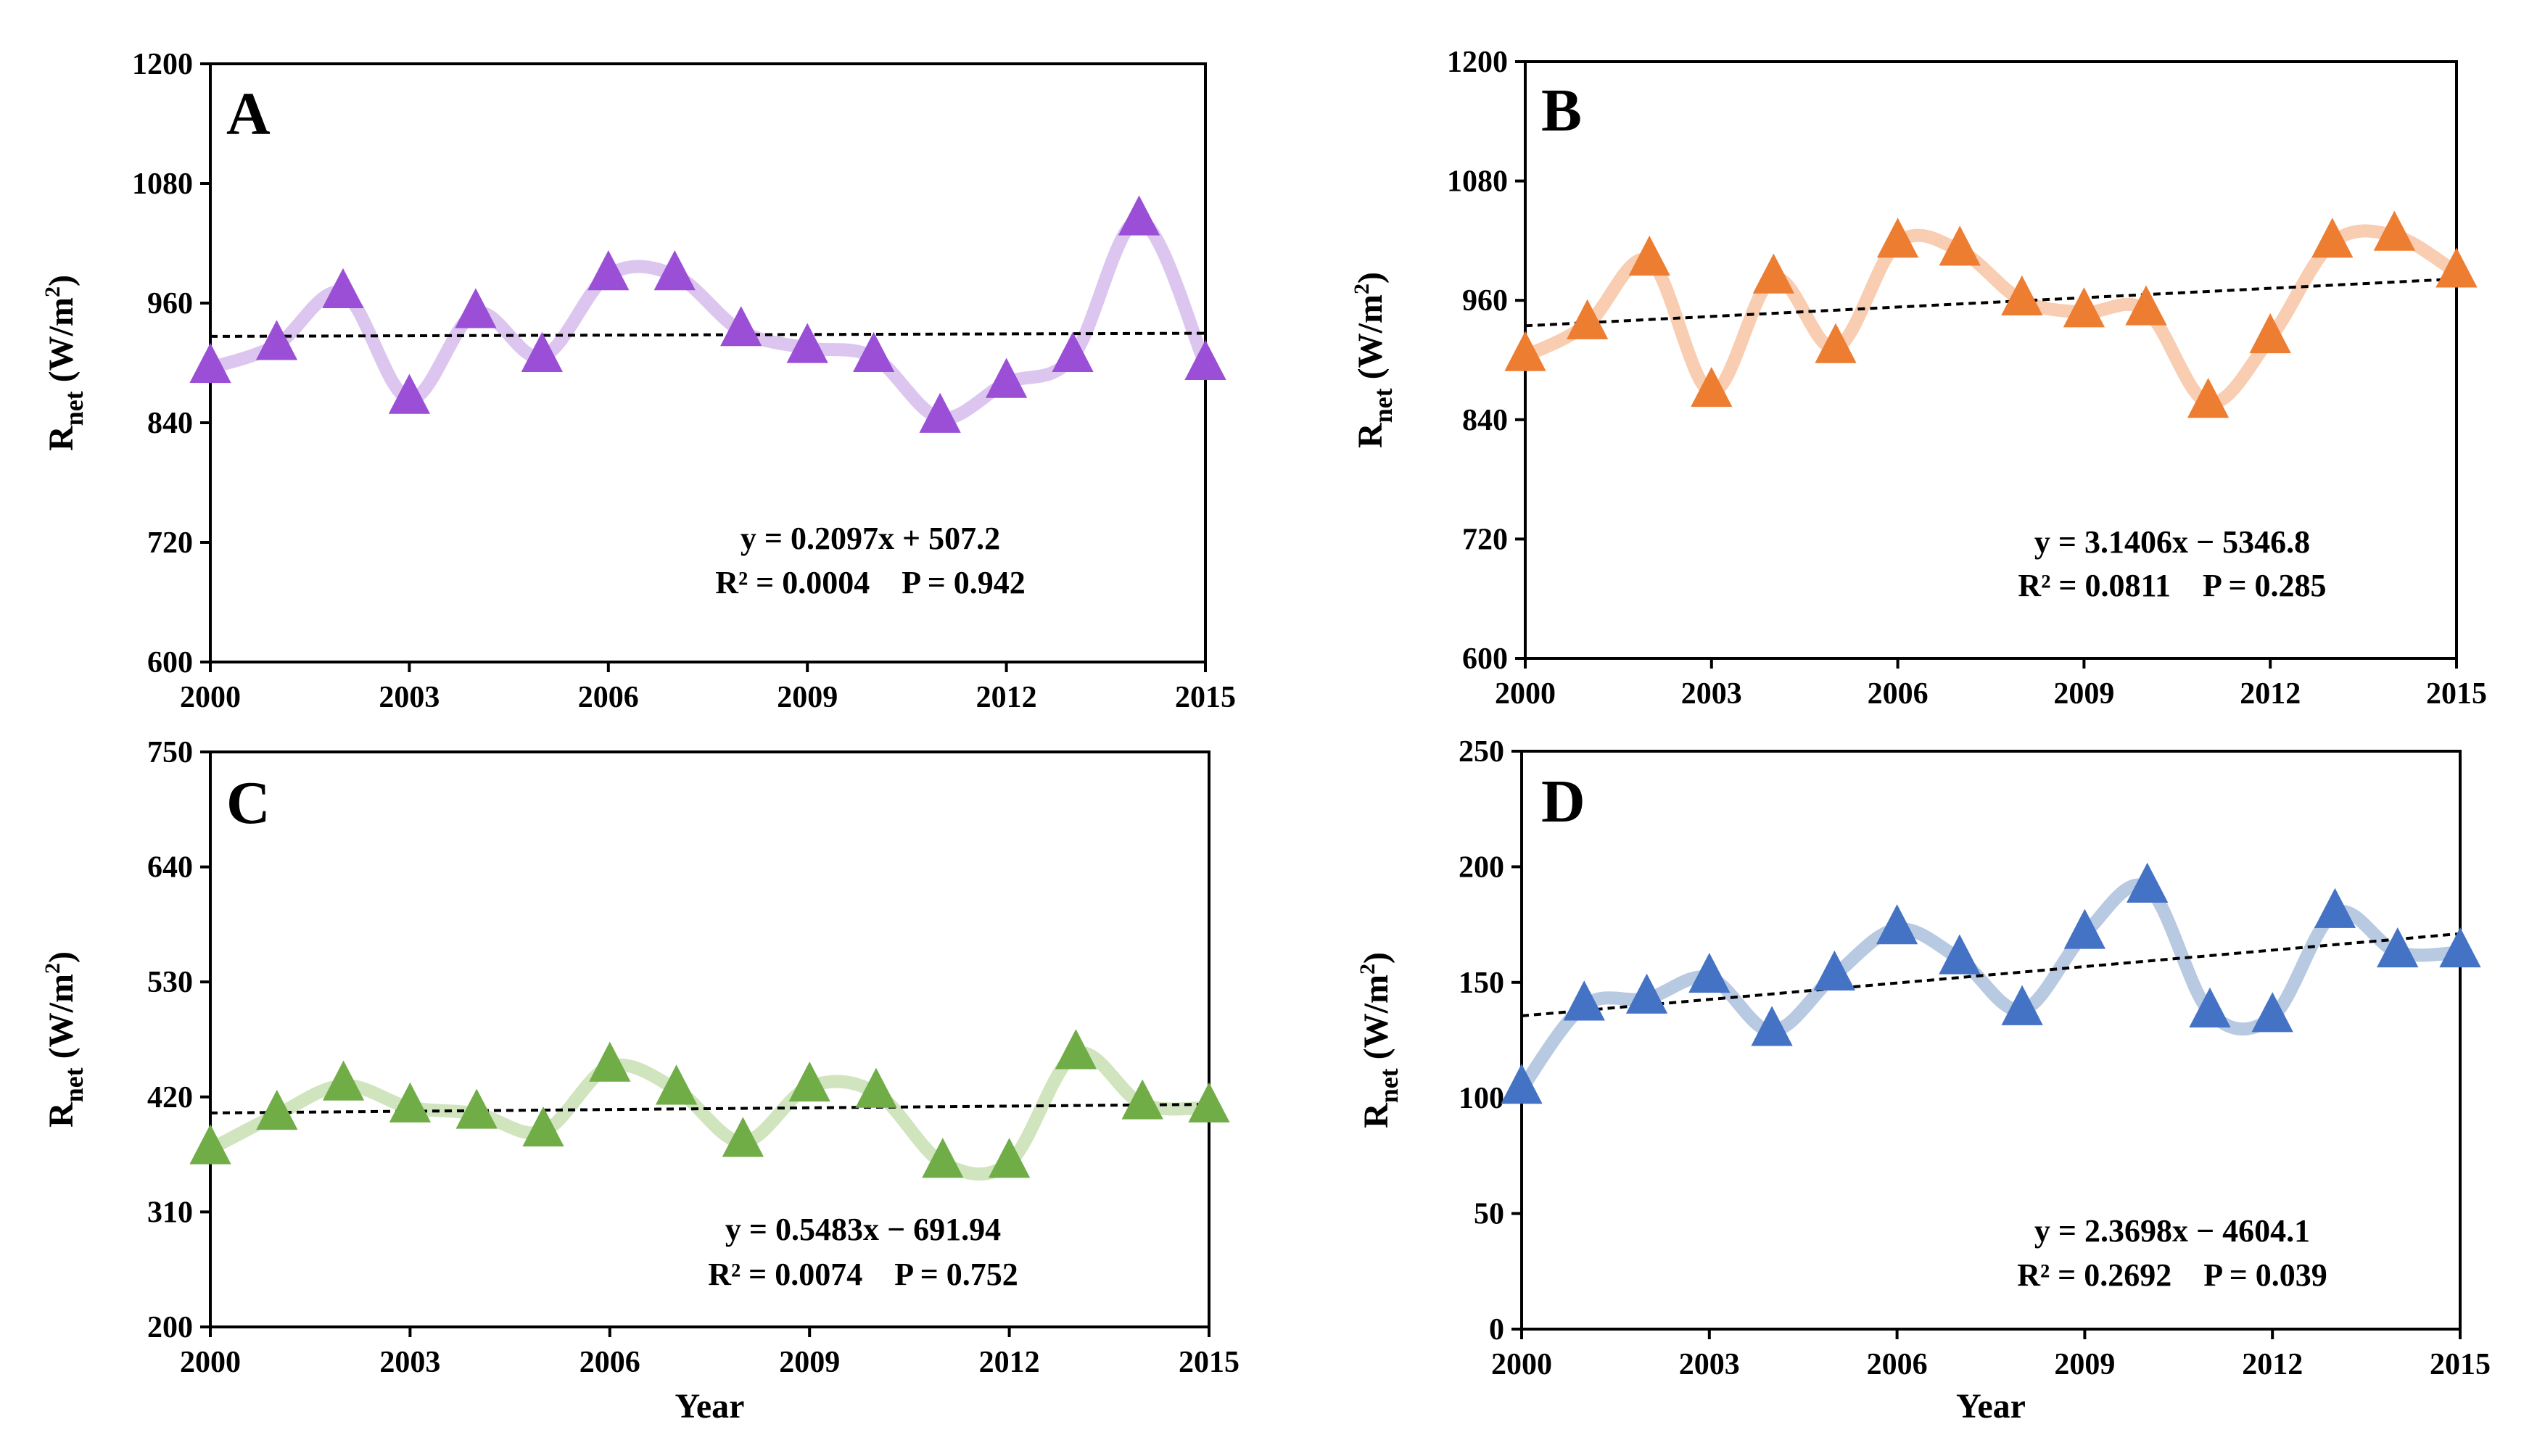  Describe the element at coordinates (741, 326) in the screenshot. I see `panel-a-point-2008` at that location.